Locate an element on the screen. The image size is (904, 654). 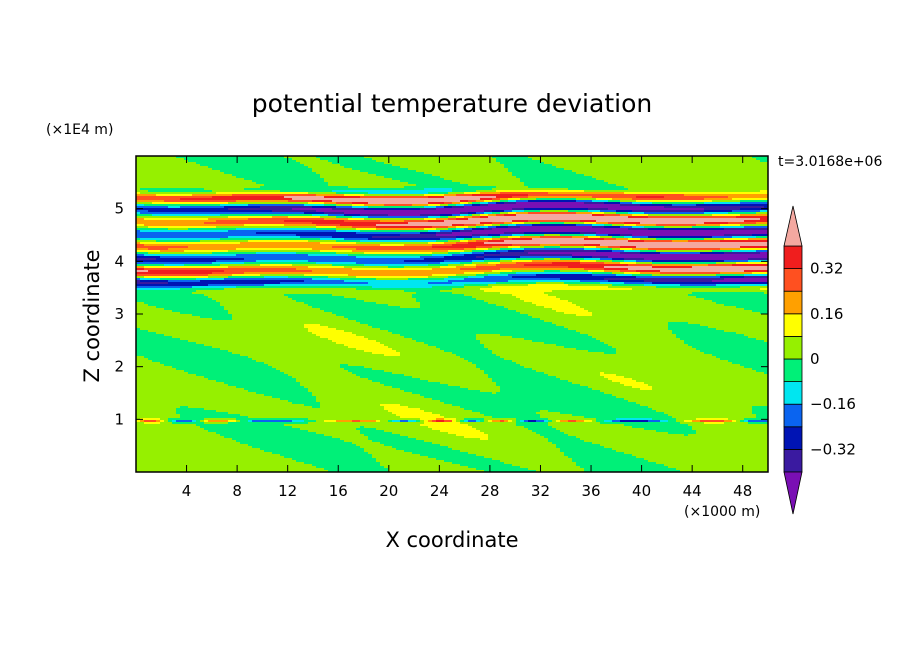
time-label: t=3.0168e+06 is located at coordinates (830, 162).